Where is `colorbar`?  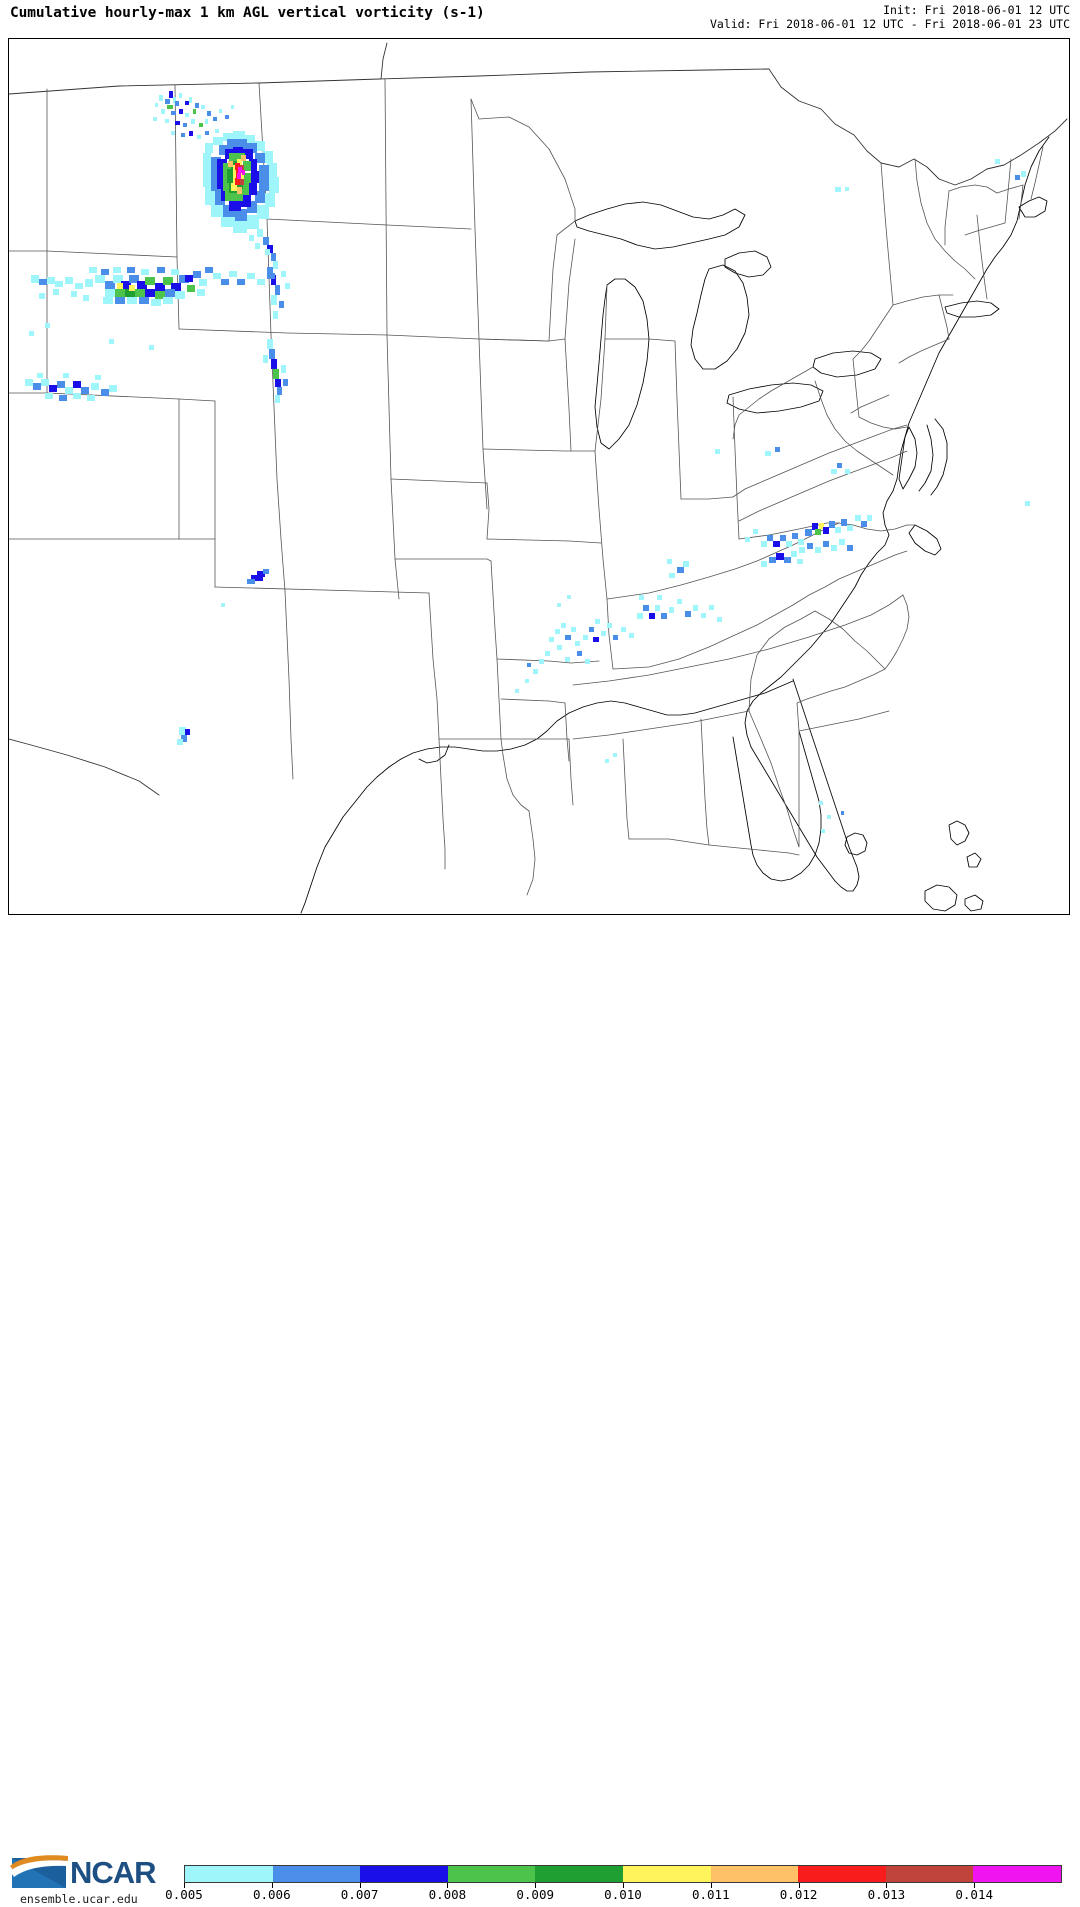 colorbar is located at coordinates (623, 1874).